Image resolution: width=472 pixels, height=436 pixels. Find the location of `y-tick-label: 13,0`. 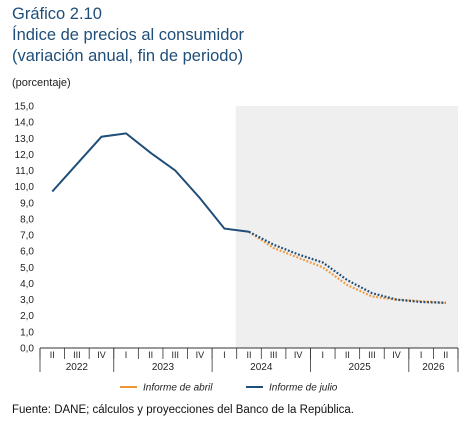

y-tick-label: 13,0 is located at coordinates (25, 139).